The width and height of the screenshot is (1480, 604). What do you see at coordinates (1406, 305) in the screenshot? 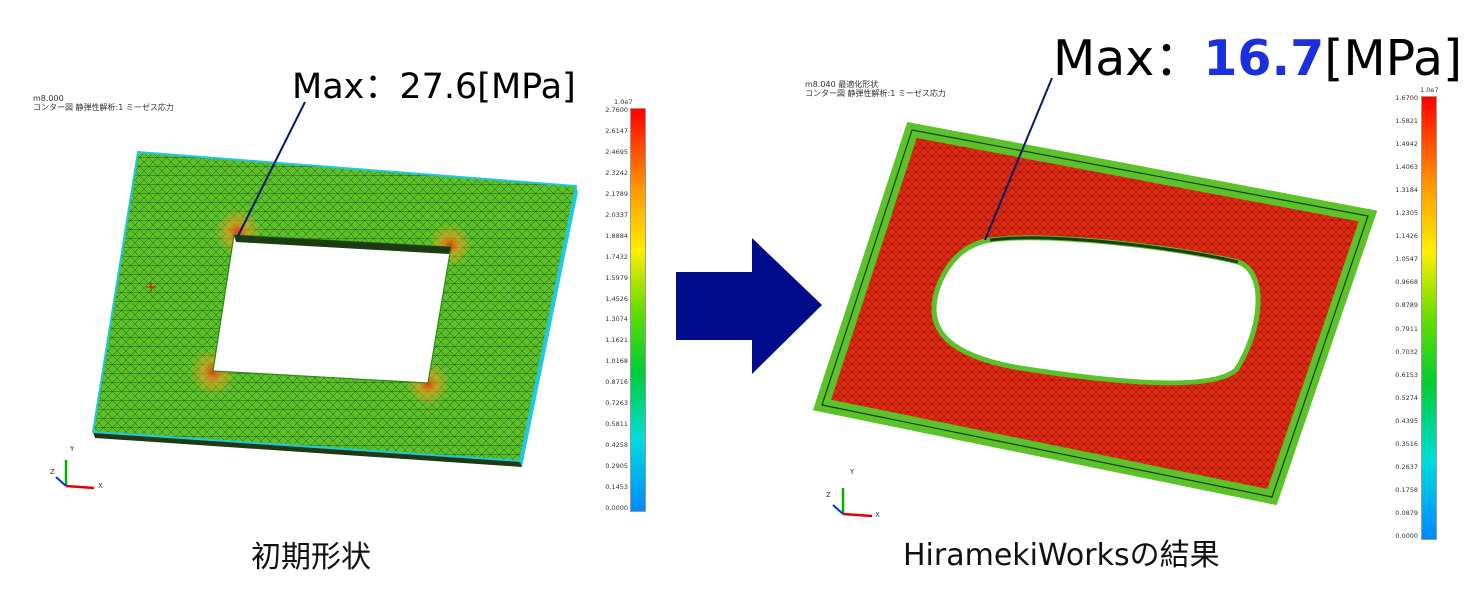
I see `right-scale-tick-label: 0.8789` at bounding box center [1406, 305].